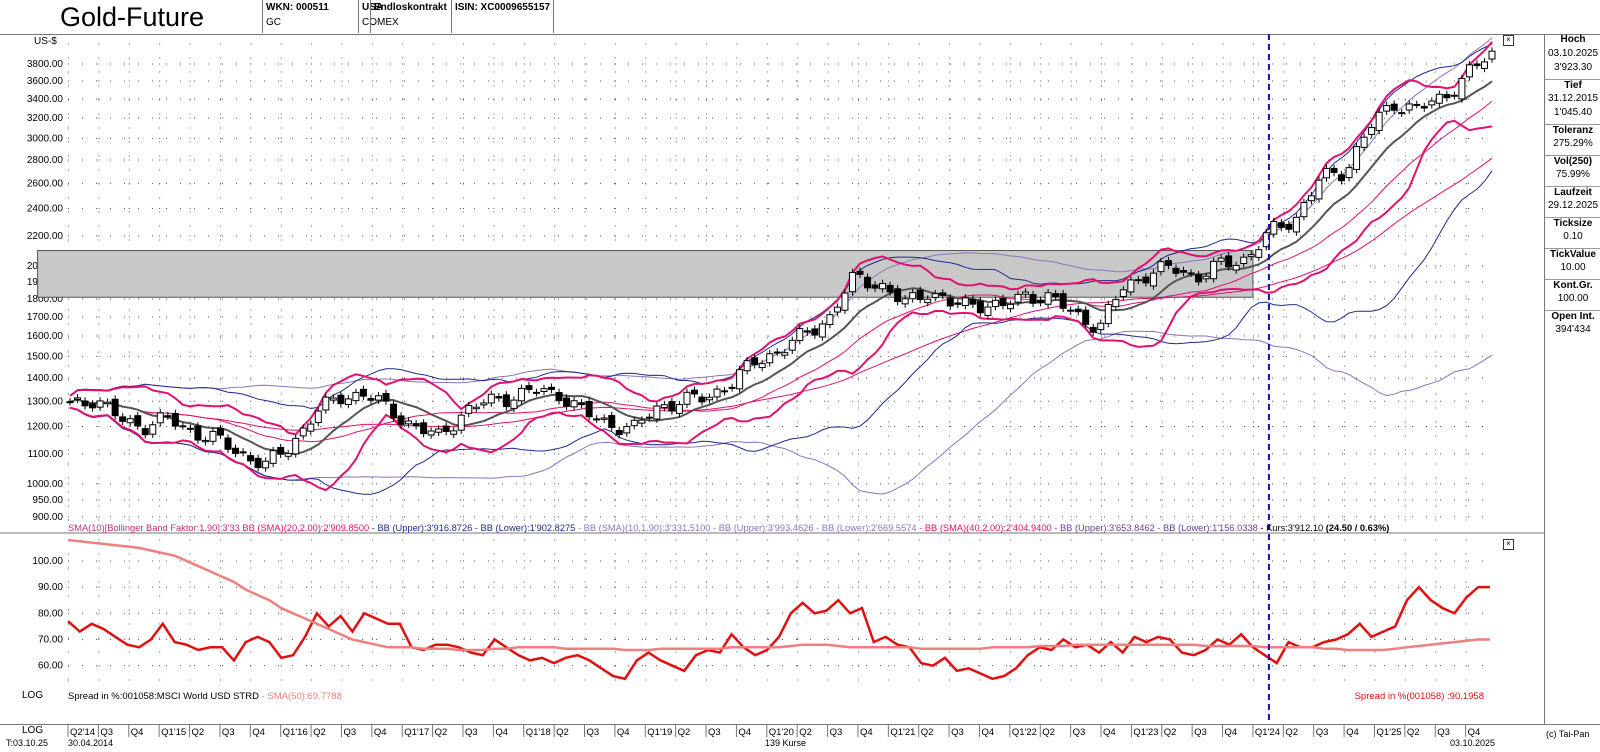 The height and width of the screenshot is (752, 1600). What do you see at coordinates (300, 696) in the screenshot?
I see `spread-sma-legend: - SMA(50):69.7788` at bounding box center [300, 696].